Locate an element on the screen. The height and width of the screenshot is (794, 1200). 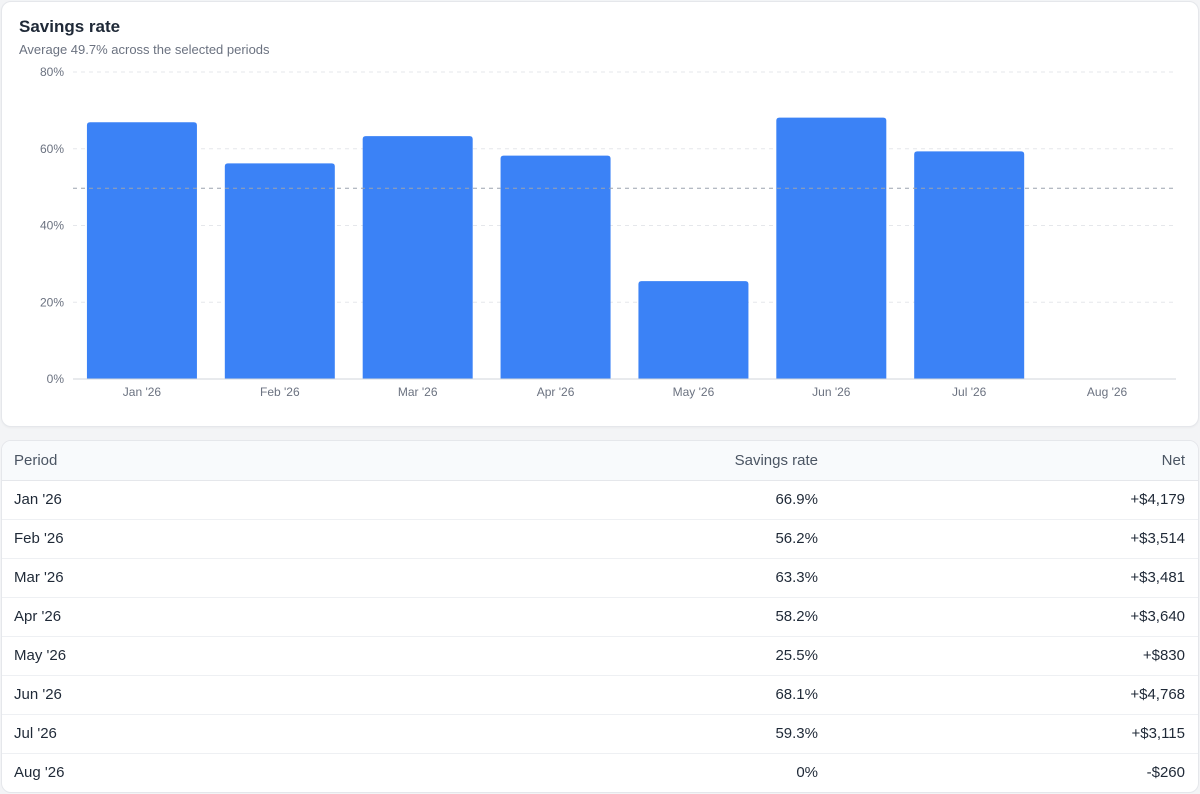
cell-savings-rate: 59.3% is located at coordinates (666, 734).